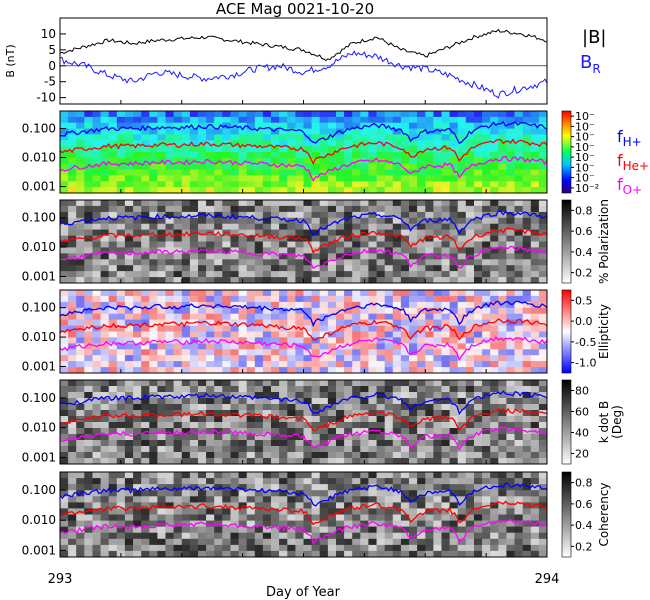 The width and height of the screenshot is (650, 600). Describe the element at coordinates (52, 50) in the screenshot. I see `y-tick-label: 5` at that location.